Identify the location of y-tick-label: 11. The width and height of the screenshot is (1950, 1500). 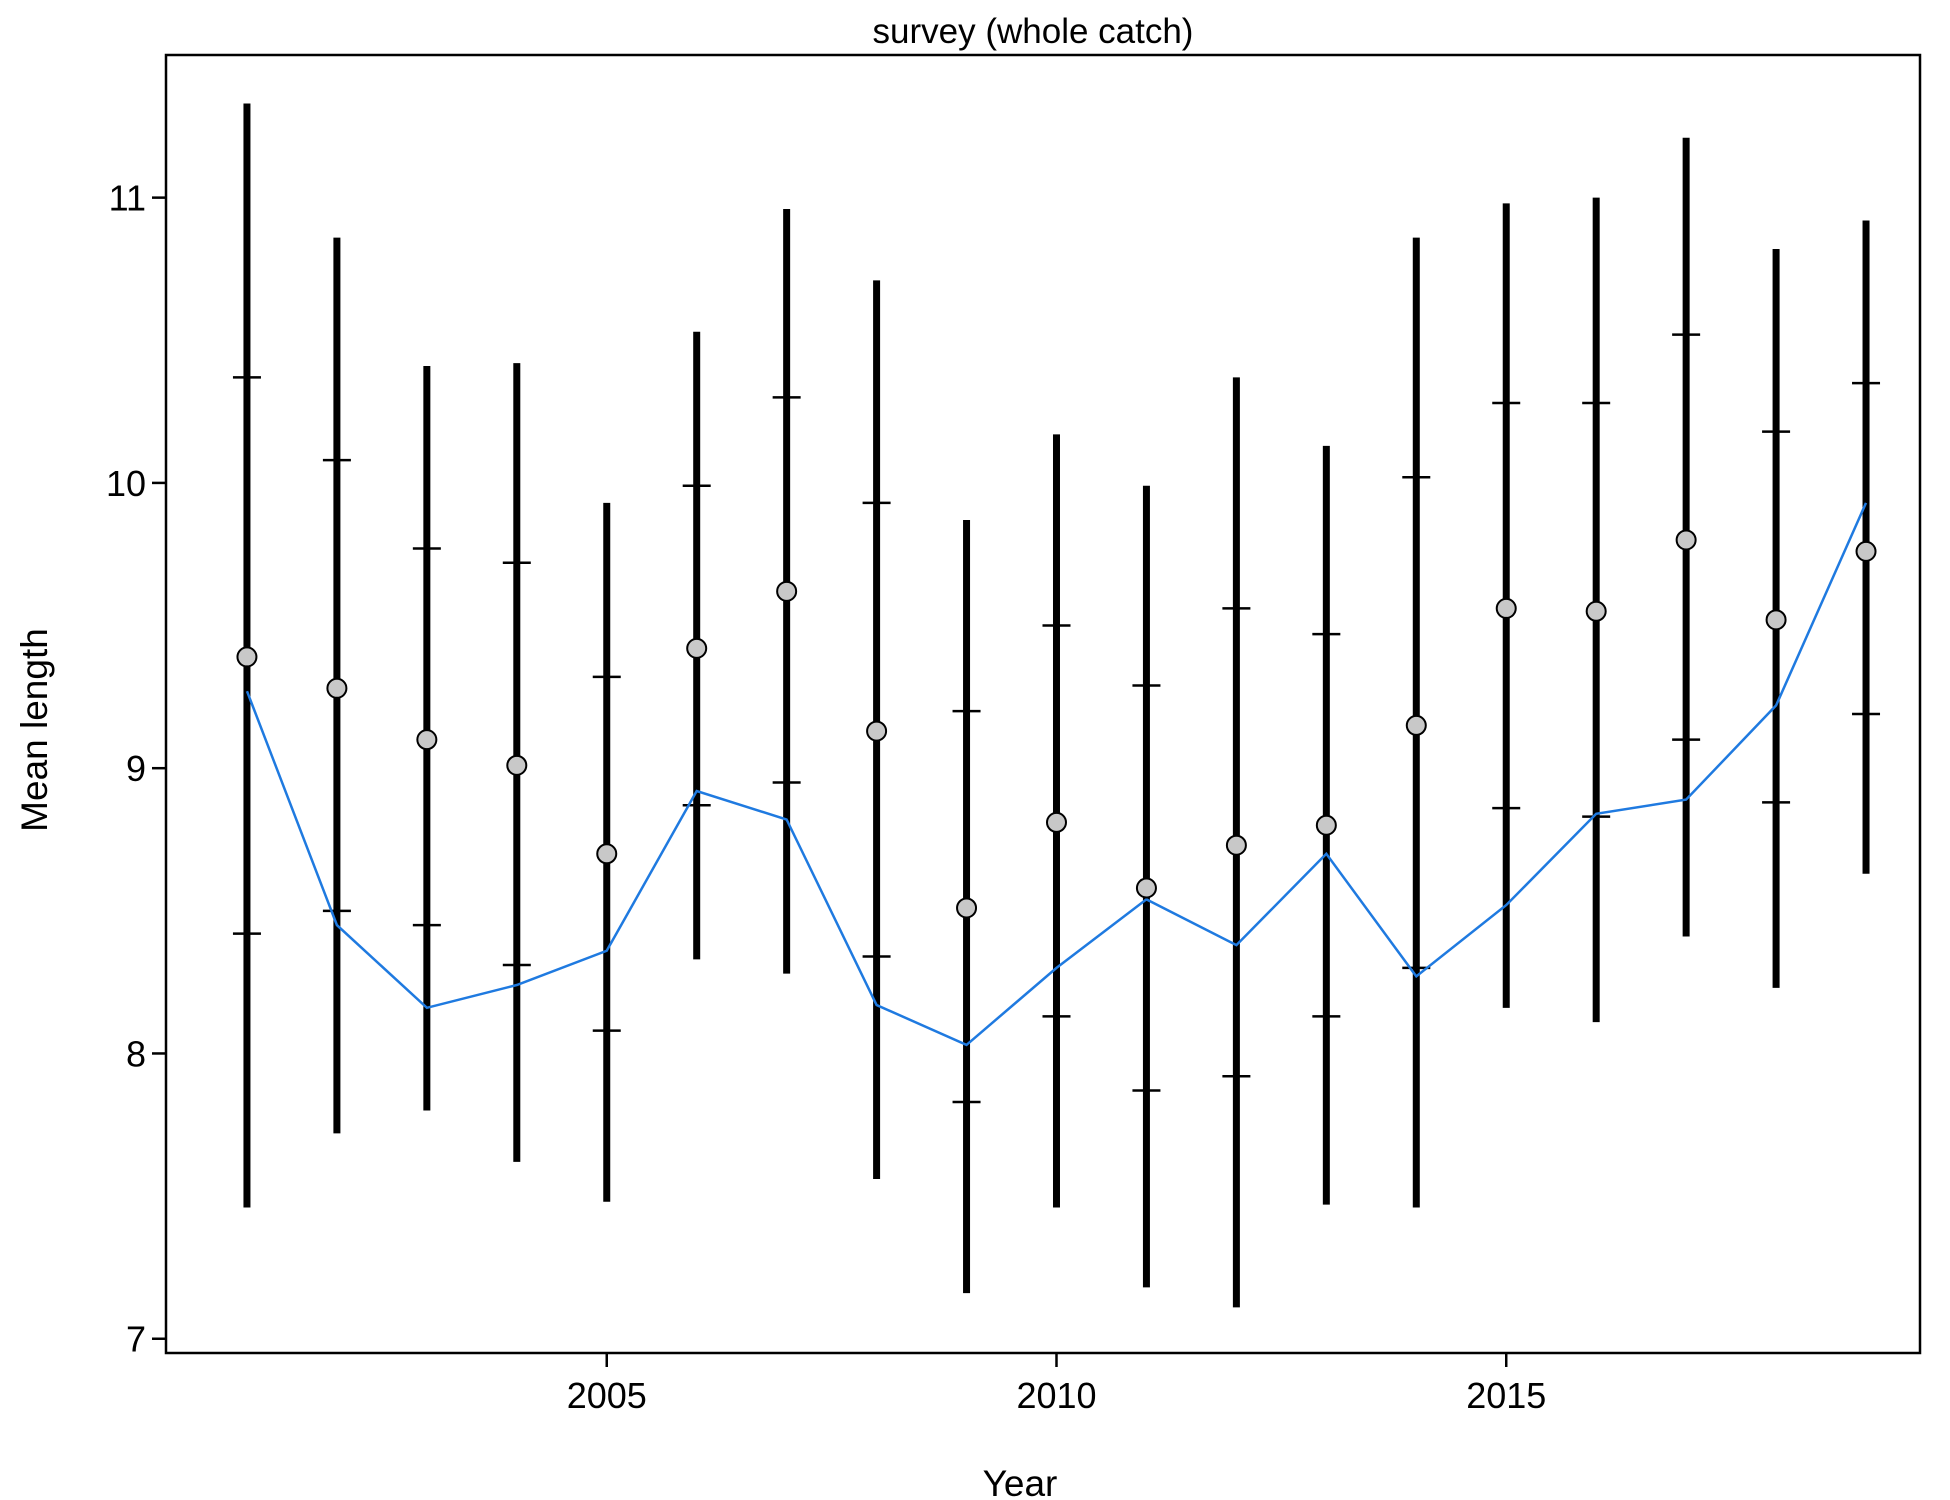
(127, 198).